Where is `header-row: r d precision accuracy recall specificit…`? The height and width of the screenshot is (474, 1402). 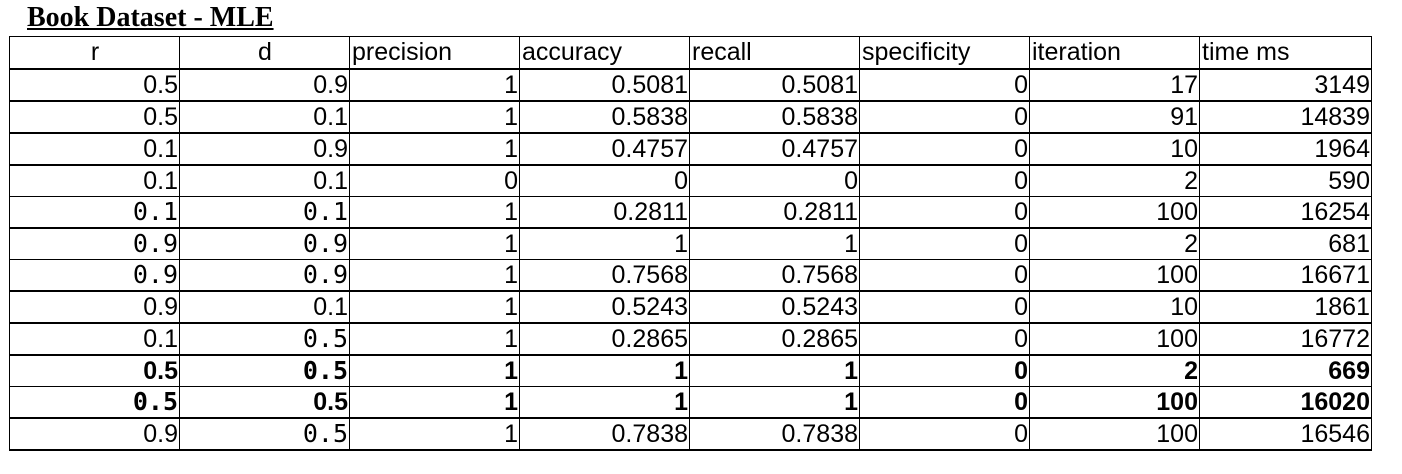
header-row: r d precision accuracy recall specificit… is located at coordinates (690, 53).